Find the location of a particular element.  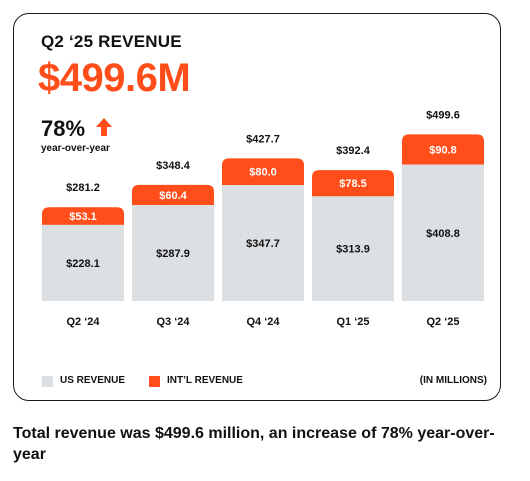

us-value-label: $347.7 is located at coordinates (263, 244).